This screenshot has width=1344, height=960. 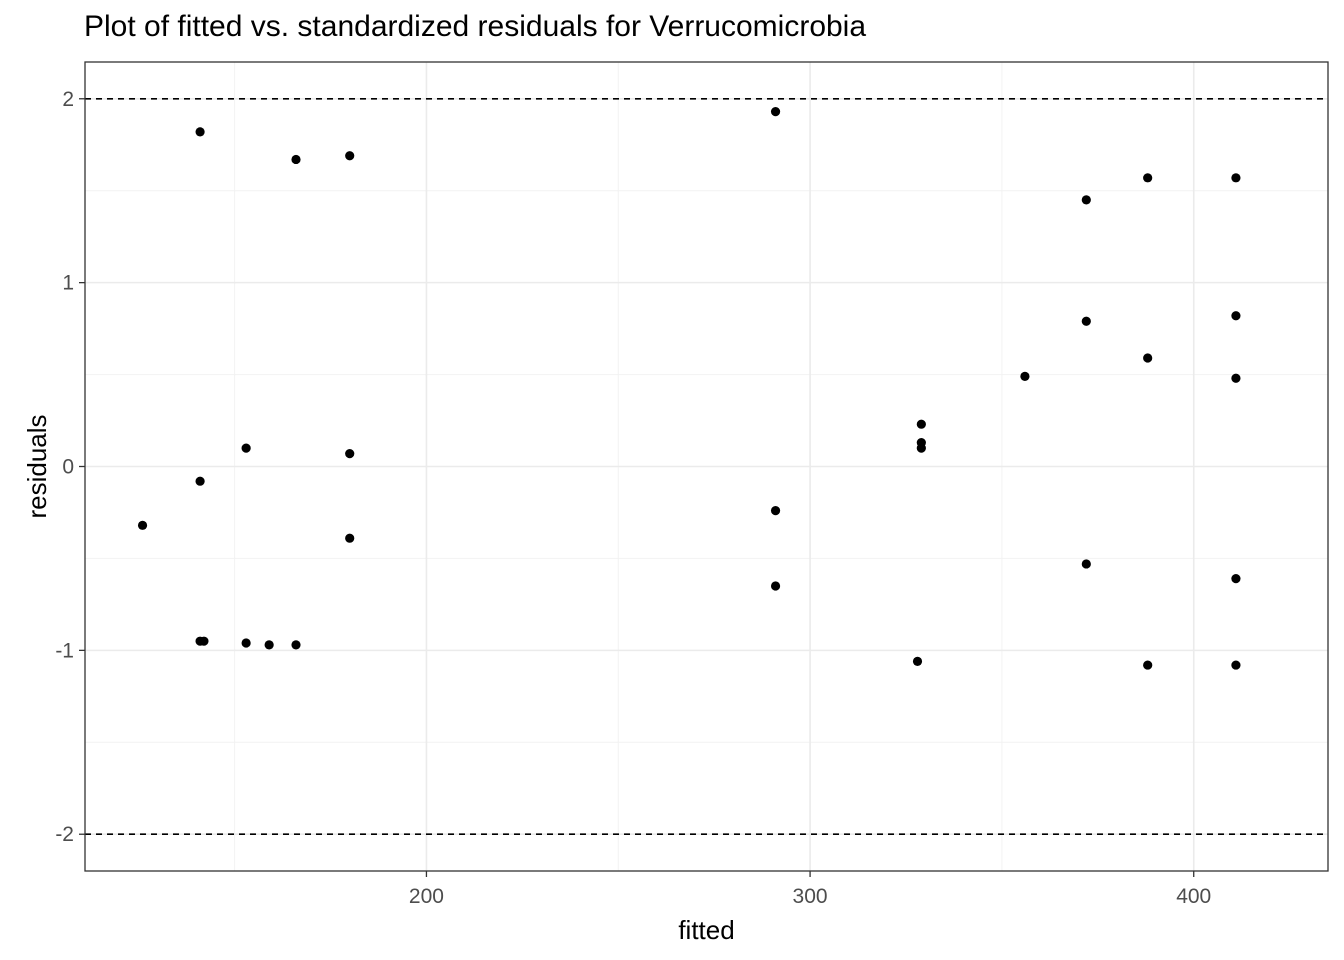 I want to click on x-axis-ticks: 200 300 400, so click(x=810, y=889).